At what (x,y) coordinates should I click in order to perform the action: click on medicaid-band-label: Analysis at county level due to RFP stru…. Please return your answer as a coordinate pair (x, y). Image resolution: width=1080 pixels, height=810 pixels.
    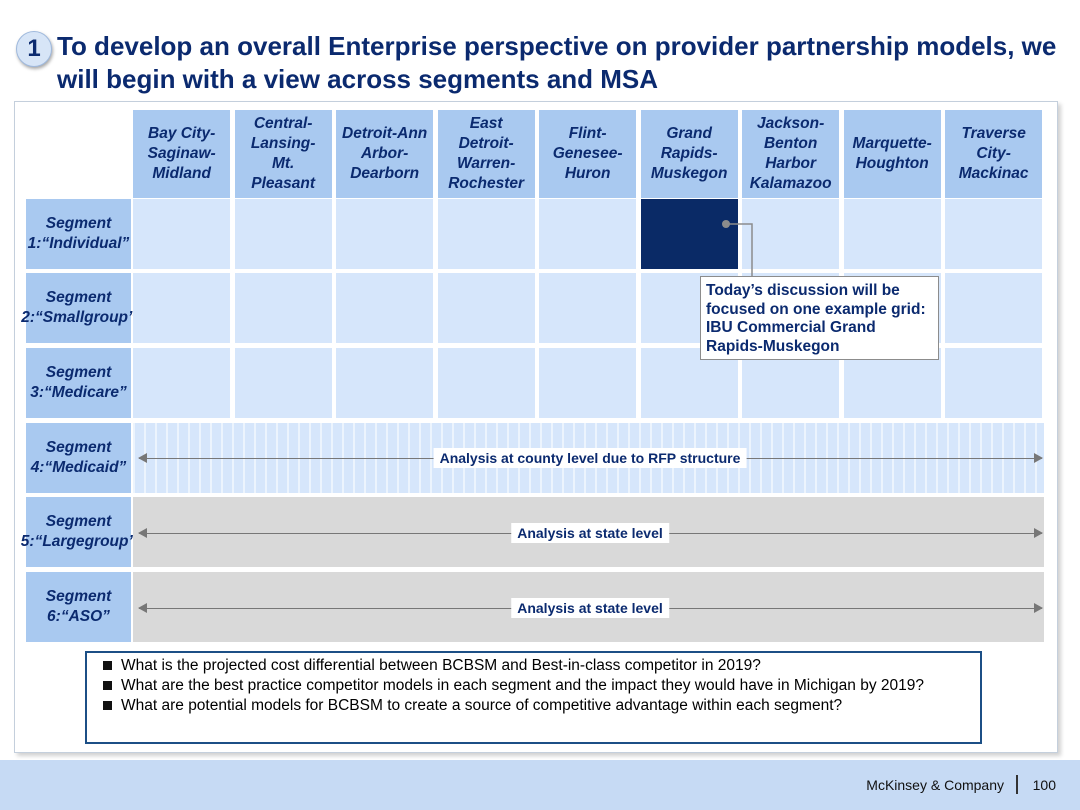
    Looking at the image, I should click on (590, 458).